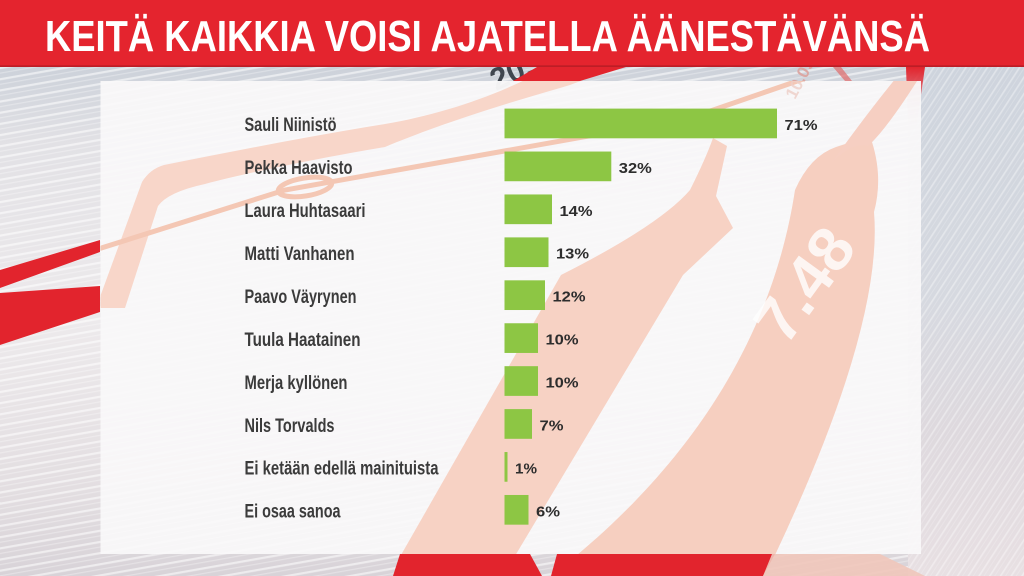 This screenshot has width=1024, height=576. What do you see at coordinates (300, 254) in the screenshot?
I see `svg-text: Matti Vanhanen` at bounding box center [300, 254].